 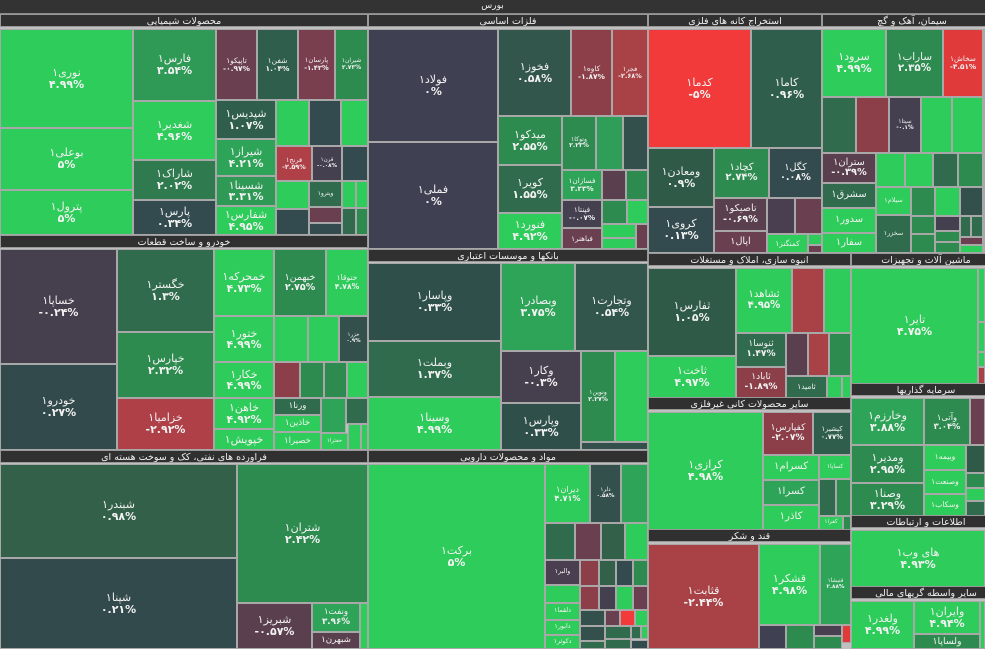 I want to click on stock-tile: شبهرن۱, so click(x=336, y=640).